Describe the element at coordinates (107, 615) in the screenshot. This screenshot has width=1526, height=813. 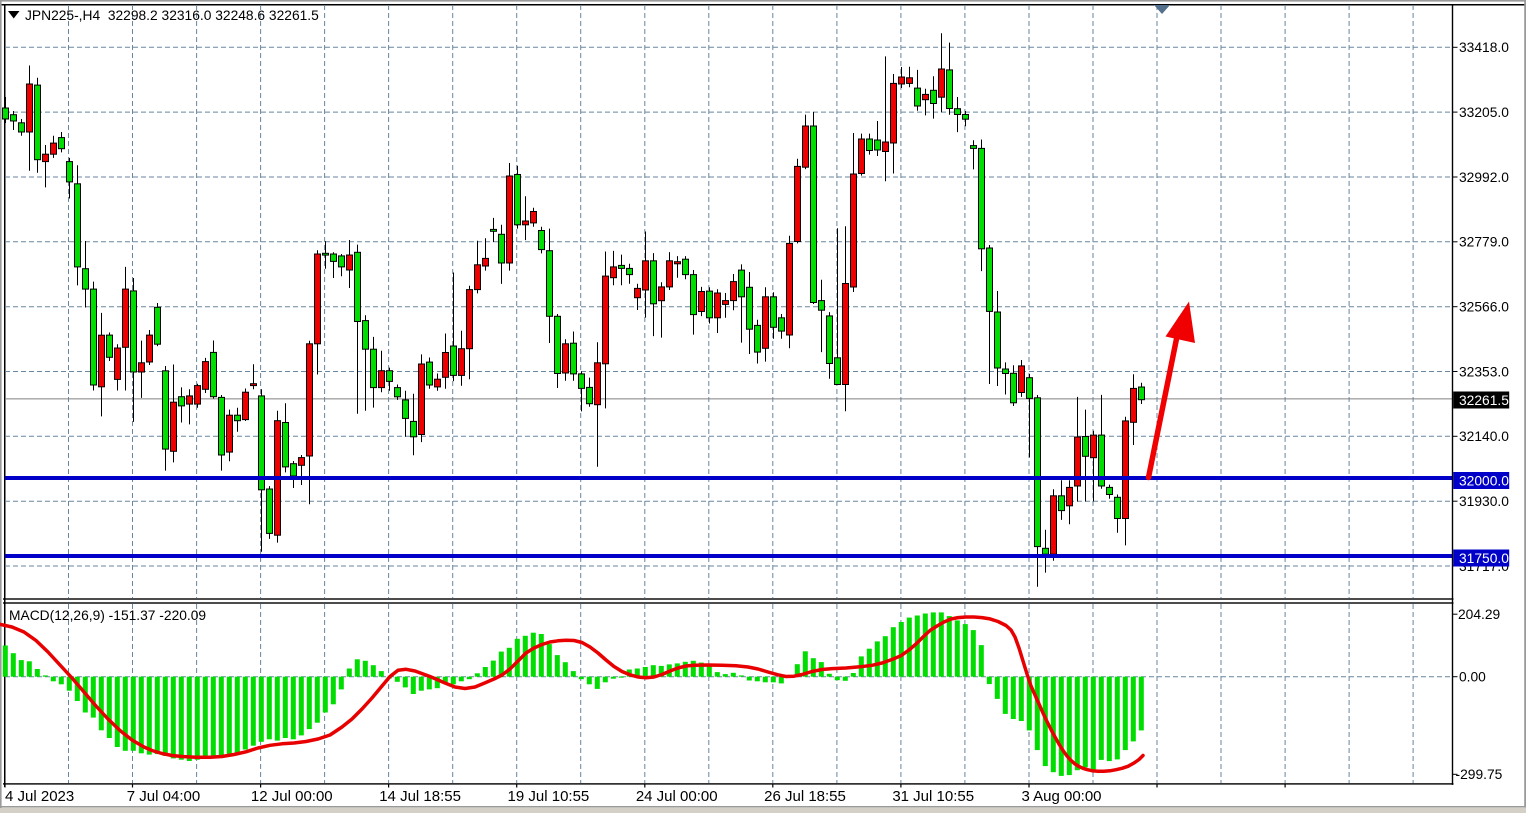
I see `svg-text: MACD(12,26,9) -151.37 -220.09` at that location.